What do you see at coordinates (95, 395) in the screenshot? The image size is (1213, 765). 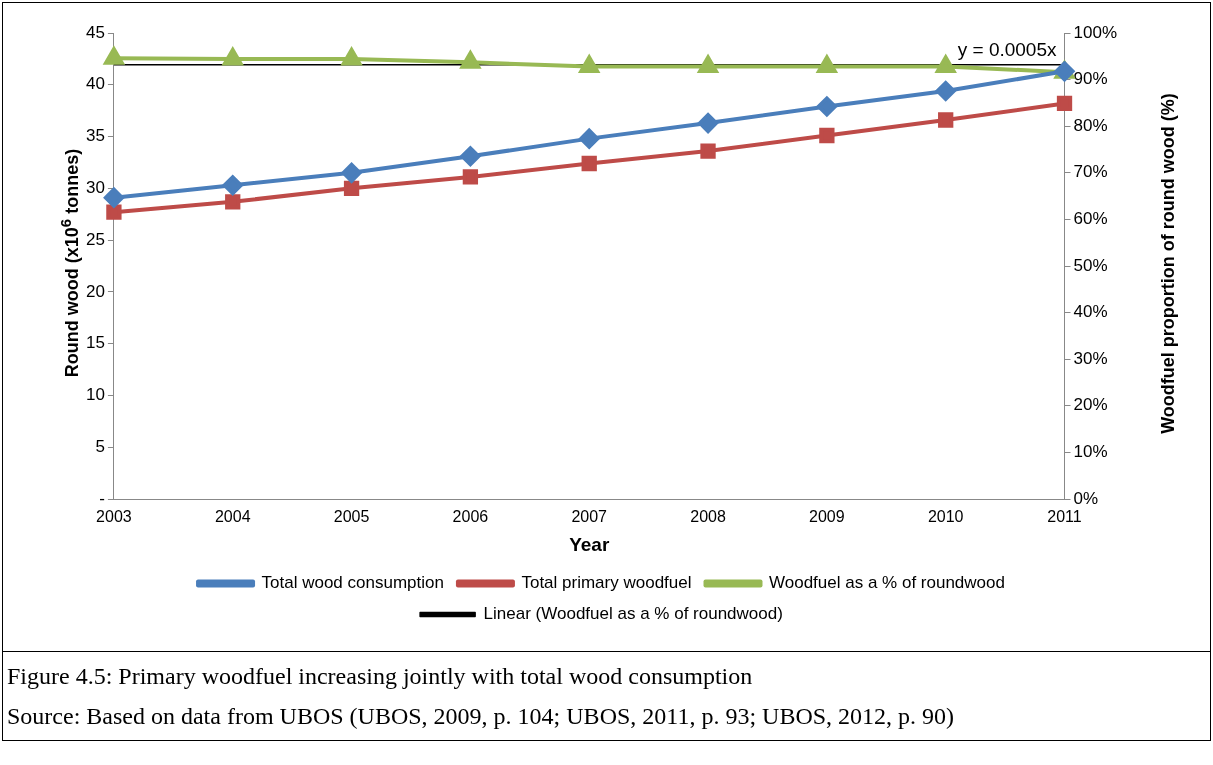 I see `y-tick-label: 10` at bounding box center [95, 395].